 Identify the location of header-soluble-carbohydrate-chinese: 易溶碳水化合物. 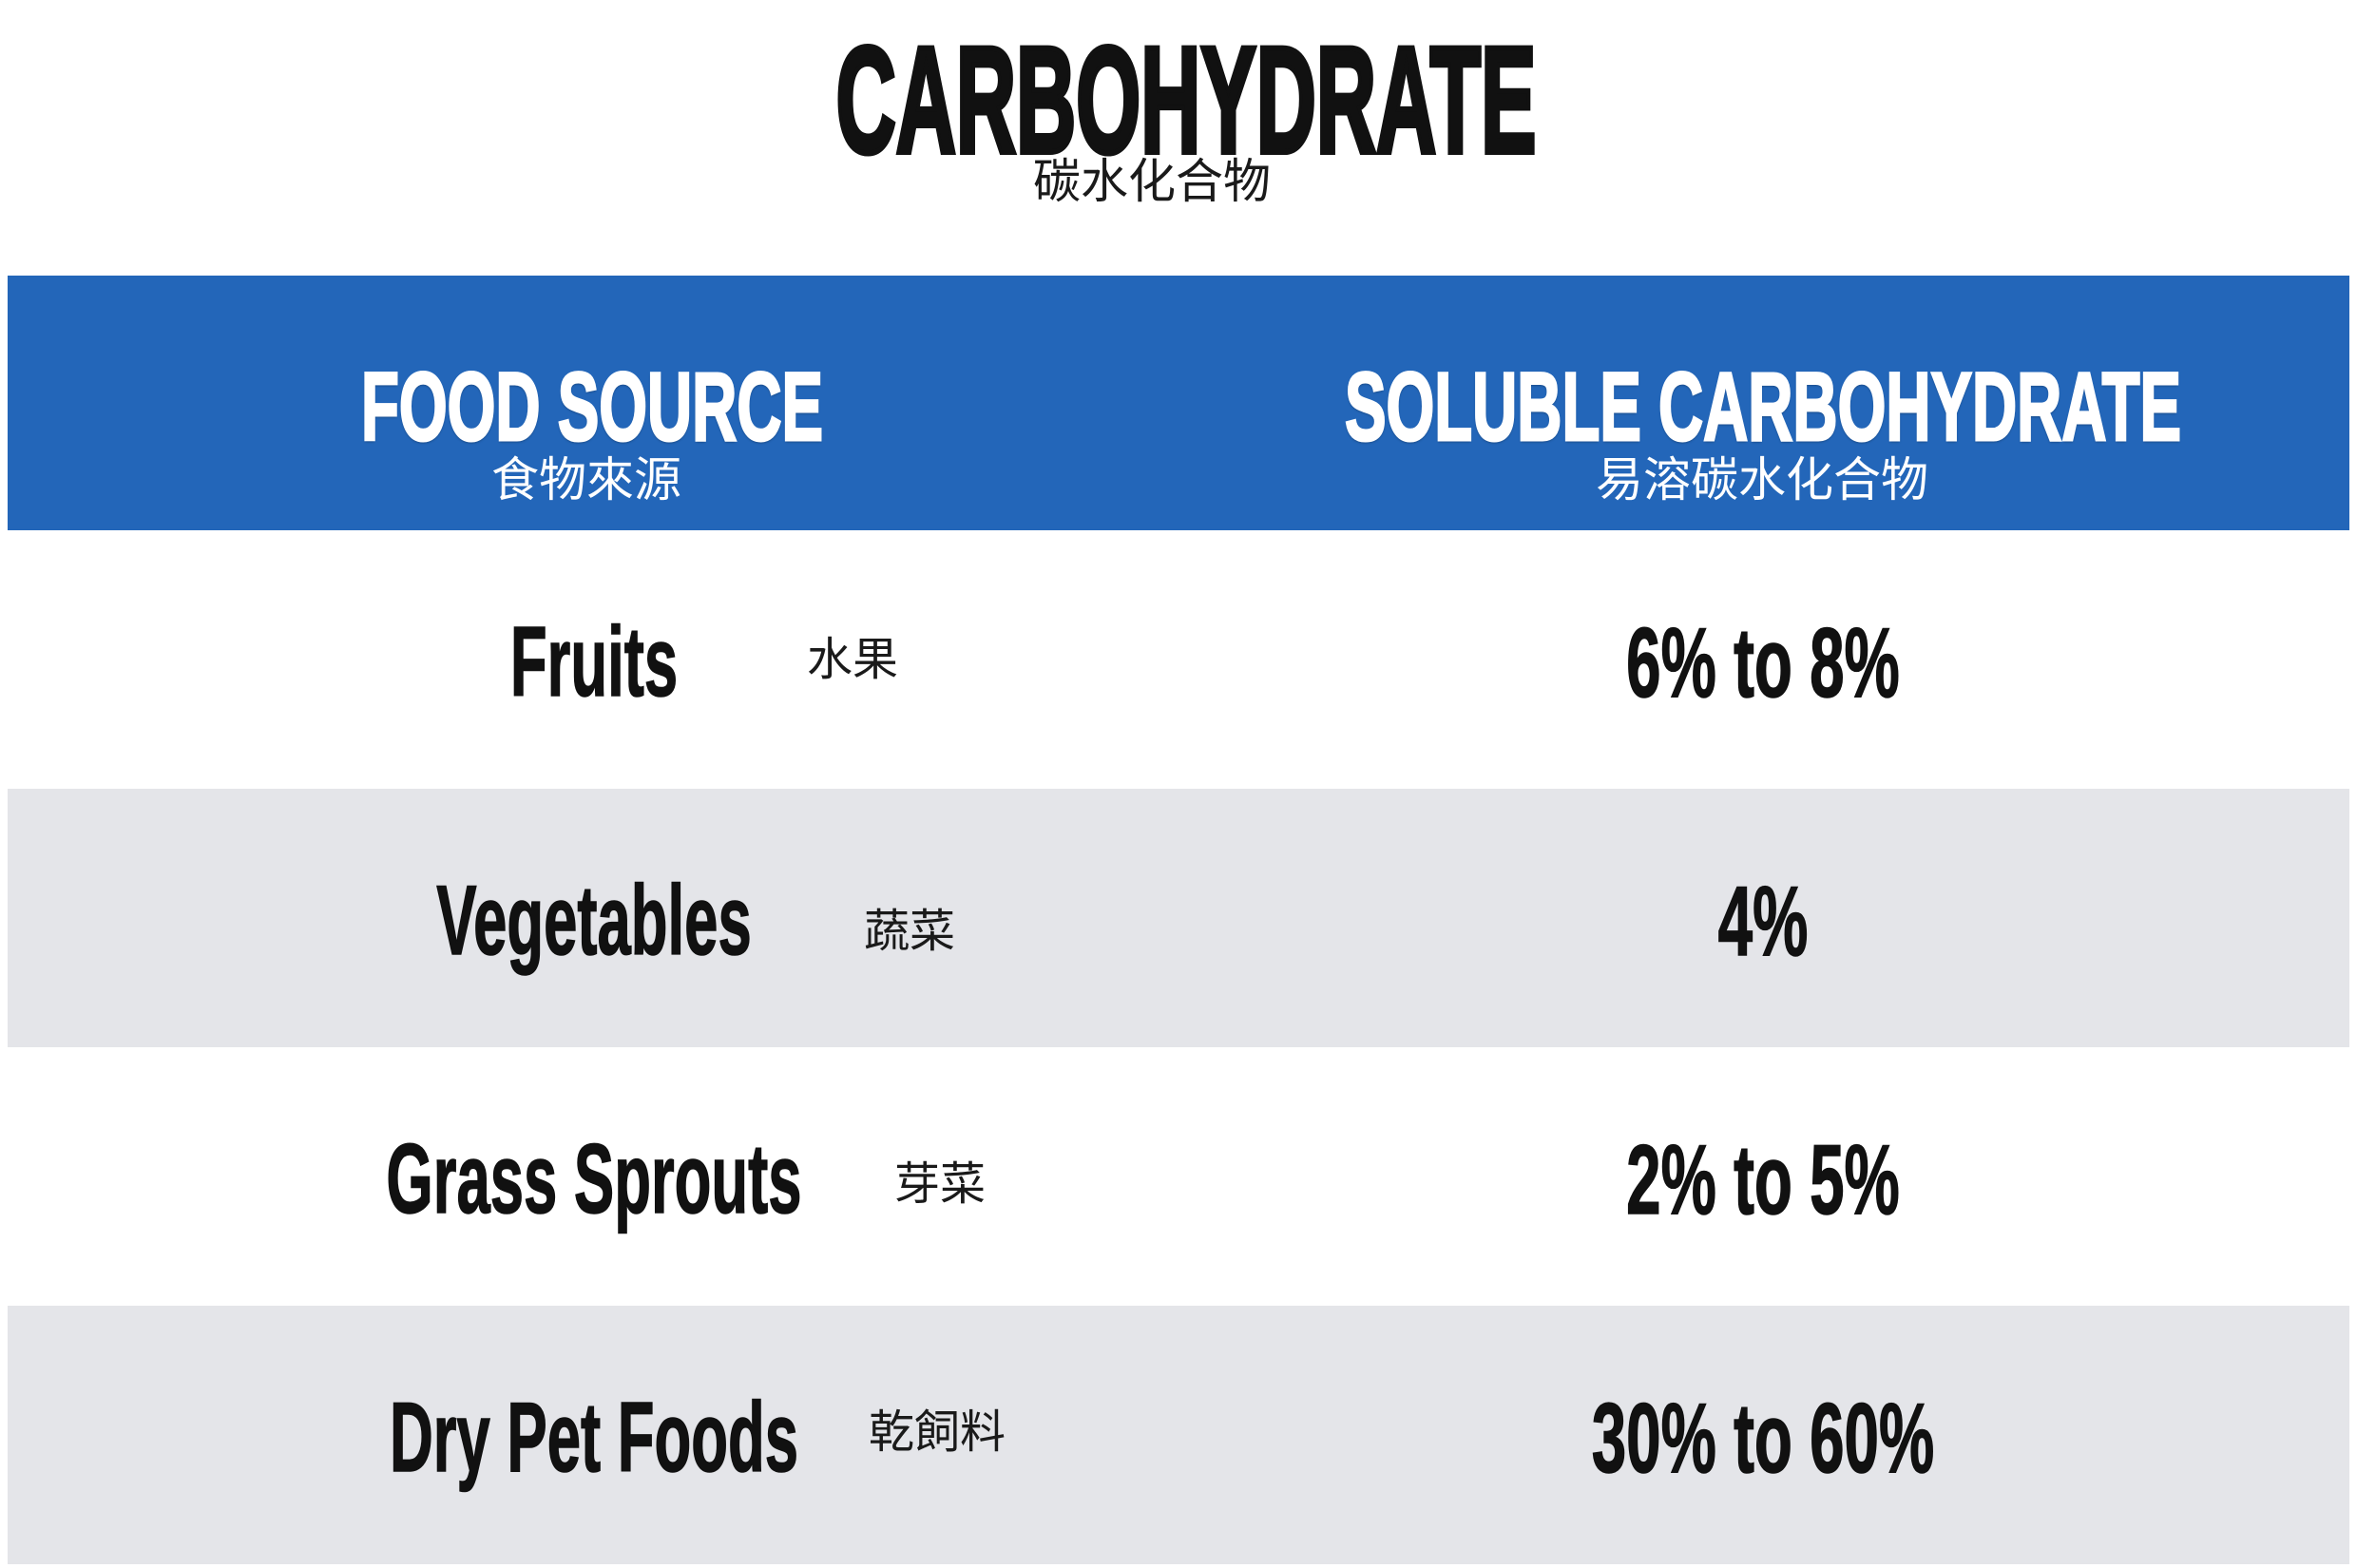
(1762, 480).